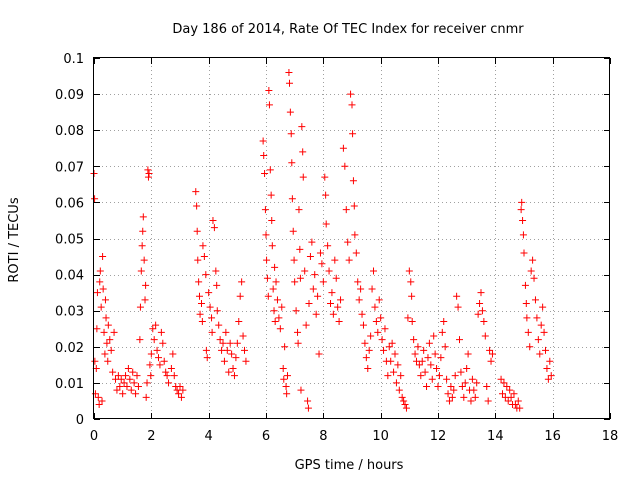 The height and width of the screenshot is (480, 640). What do you see at coordinates (69, 384) in the screenshot?
I see `y-tick-label: 0.01` at bounding box center [69, 384].